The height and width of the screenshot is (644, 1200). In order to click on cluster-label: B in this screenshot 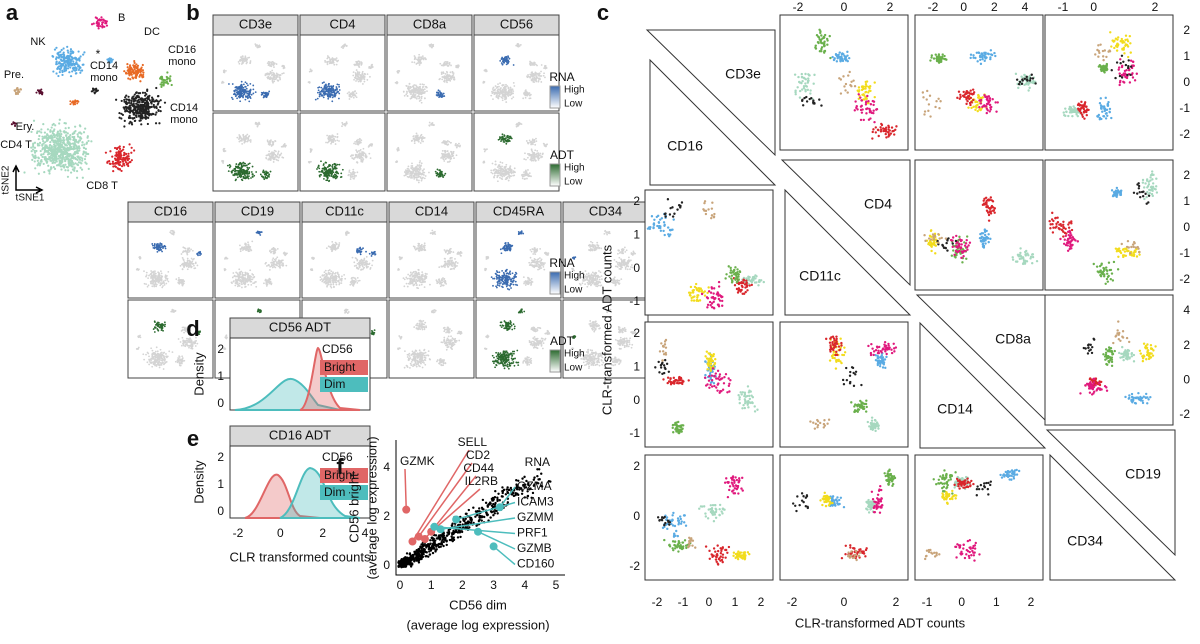, I will do `click(121, 18)`.